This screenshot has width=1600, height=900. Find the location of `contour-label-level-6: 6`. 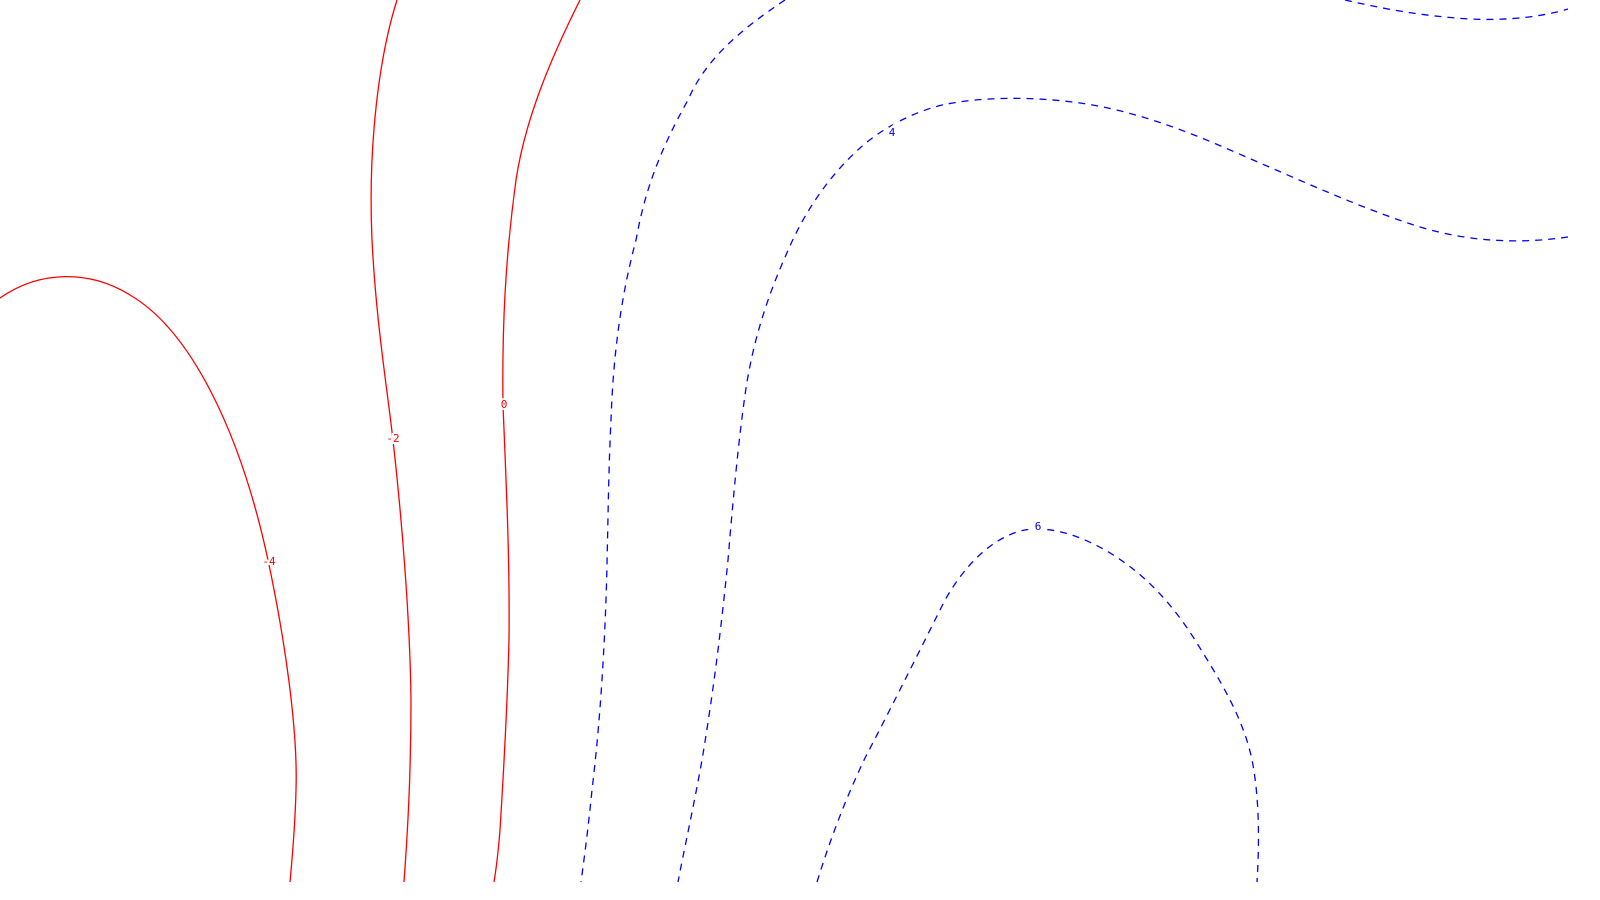

contour-label-level-6: 6 is located at coordinates (1038, 526).